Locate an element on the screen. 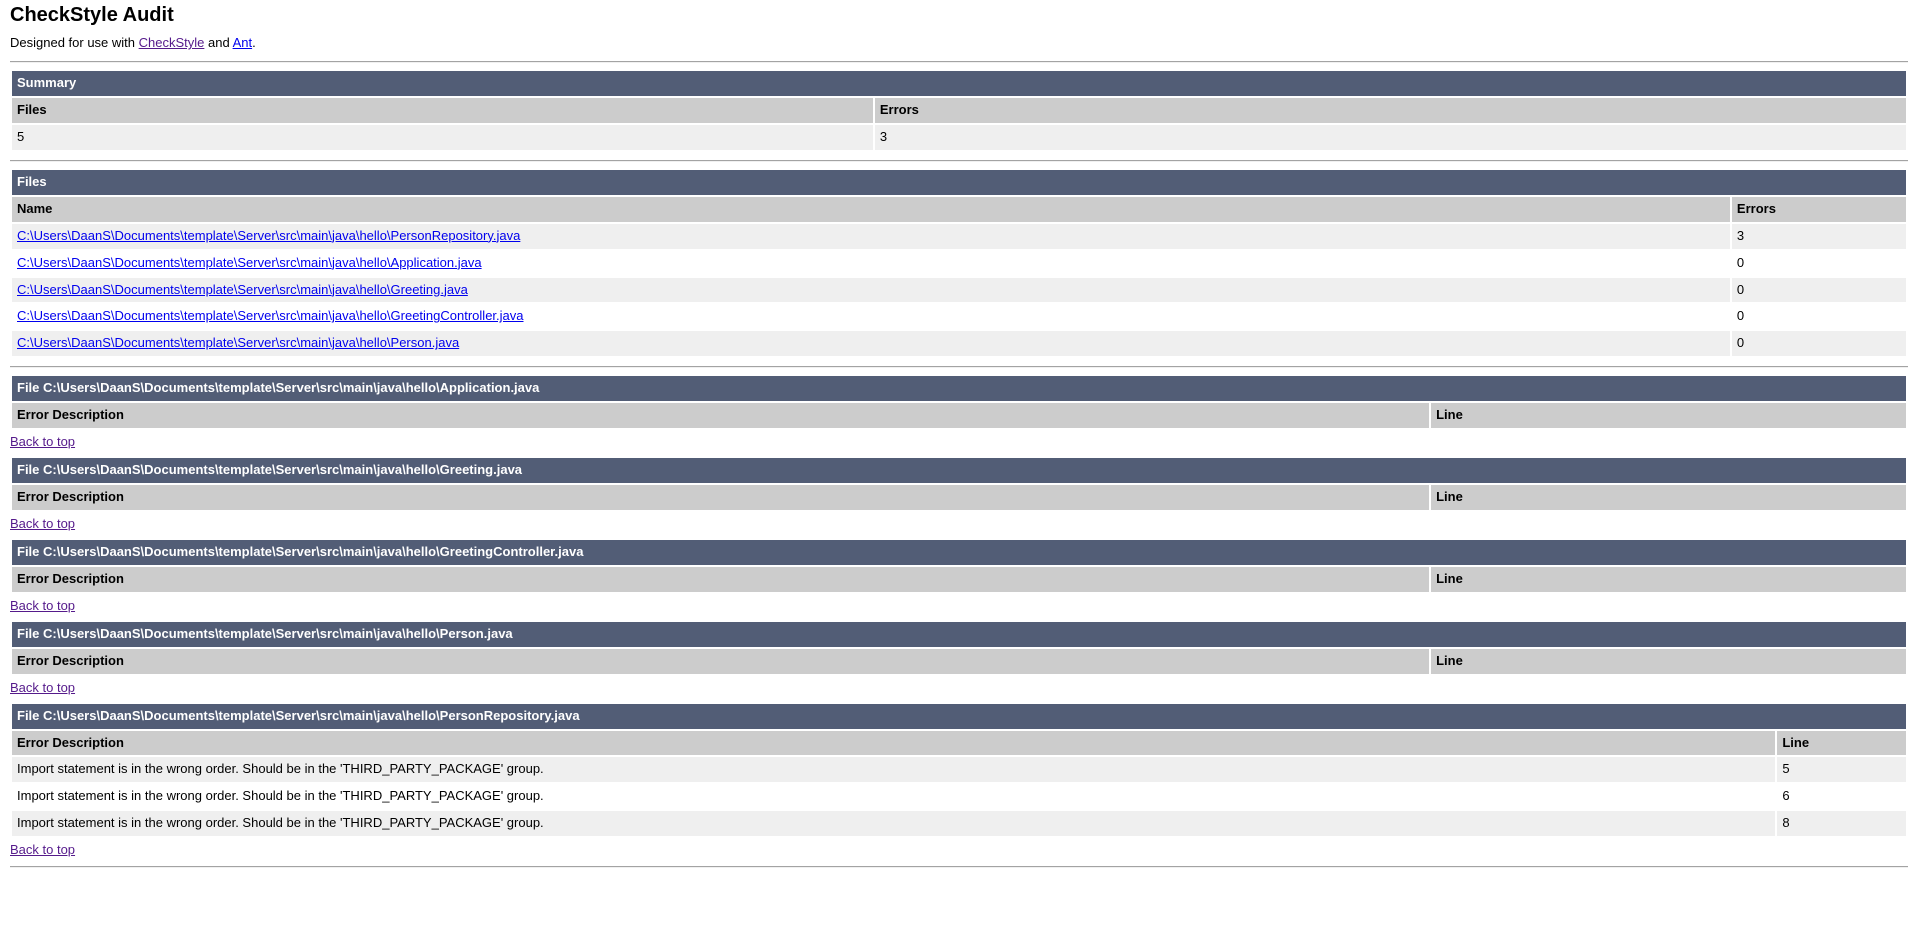 This screenshot has width=1918, height=935. summary-errors-count: 3 is located at coordinates (1390, 137).